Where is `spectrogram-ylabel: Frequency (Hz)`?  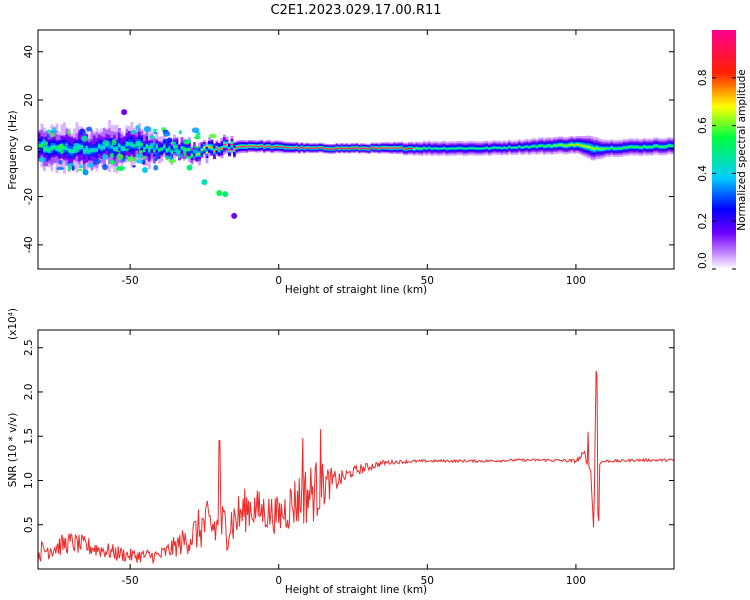
spectrogram-ylabel: Frequency (Hz) is located at coordinates (13, 149).